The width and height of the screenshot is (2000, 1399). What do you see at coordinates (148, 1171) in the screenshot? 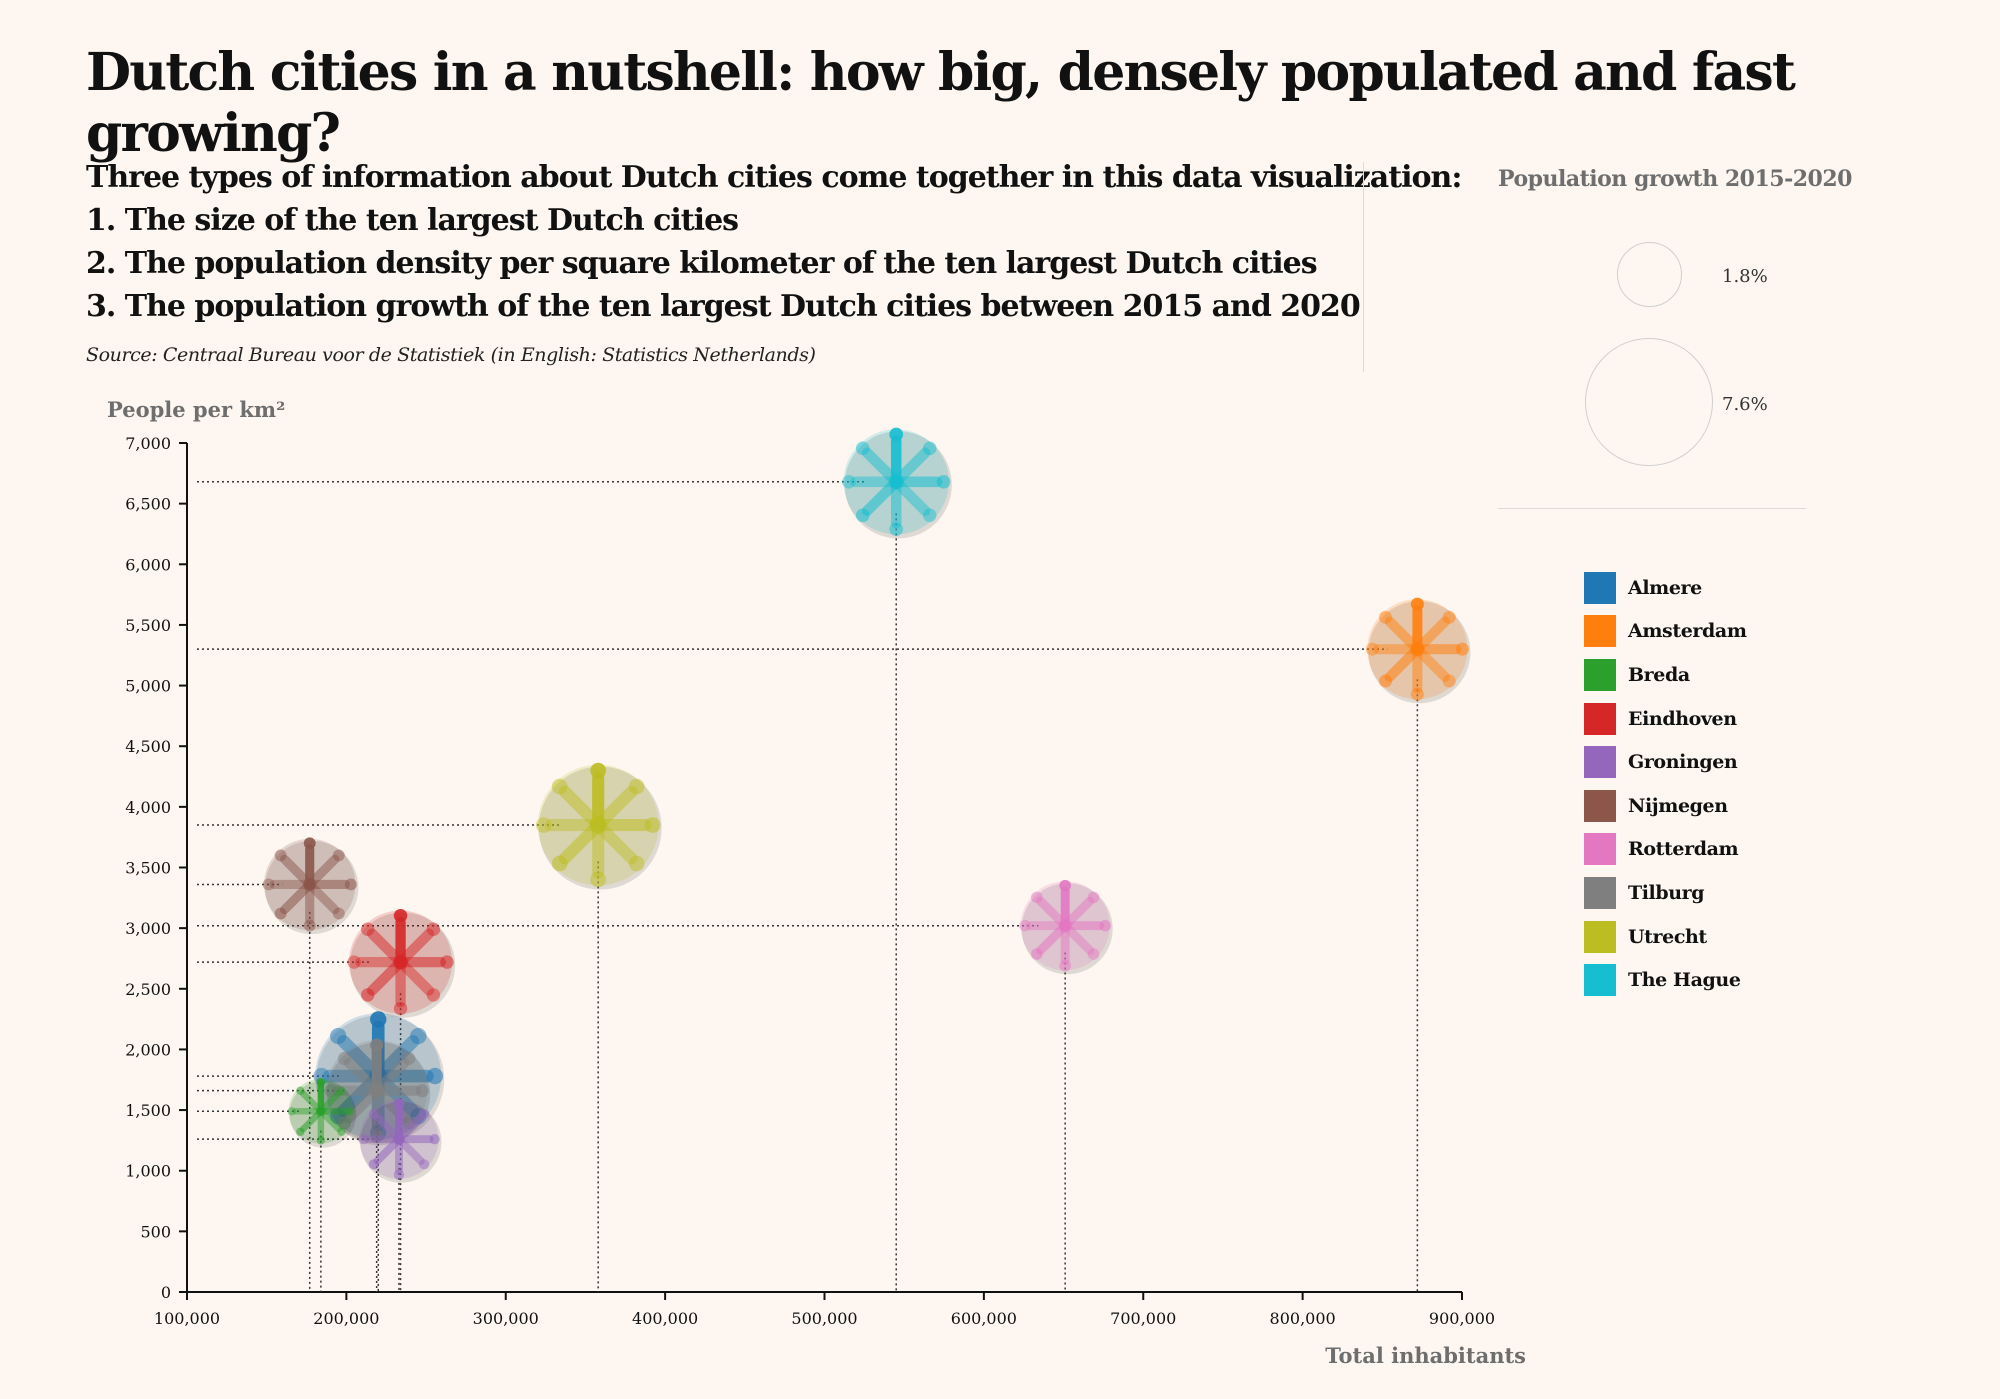
I see `y-tick-label: 1,000` at bounding box center [148, 1171].